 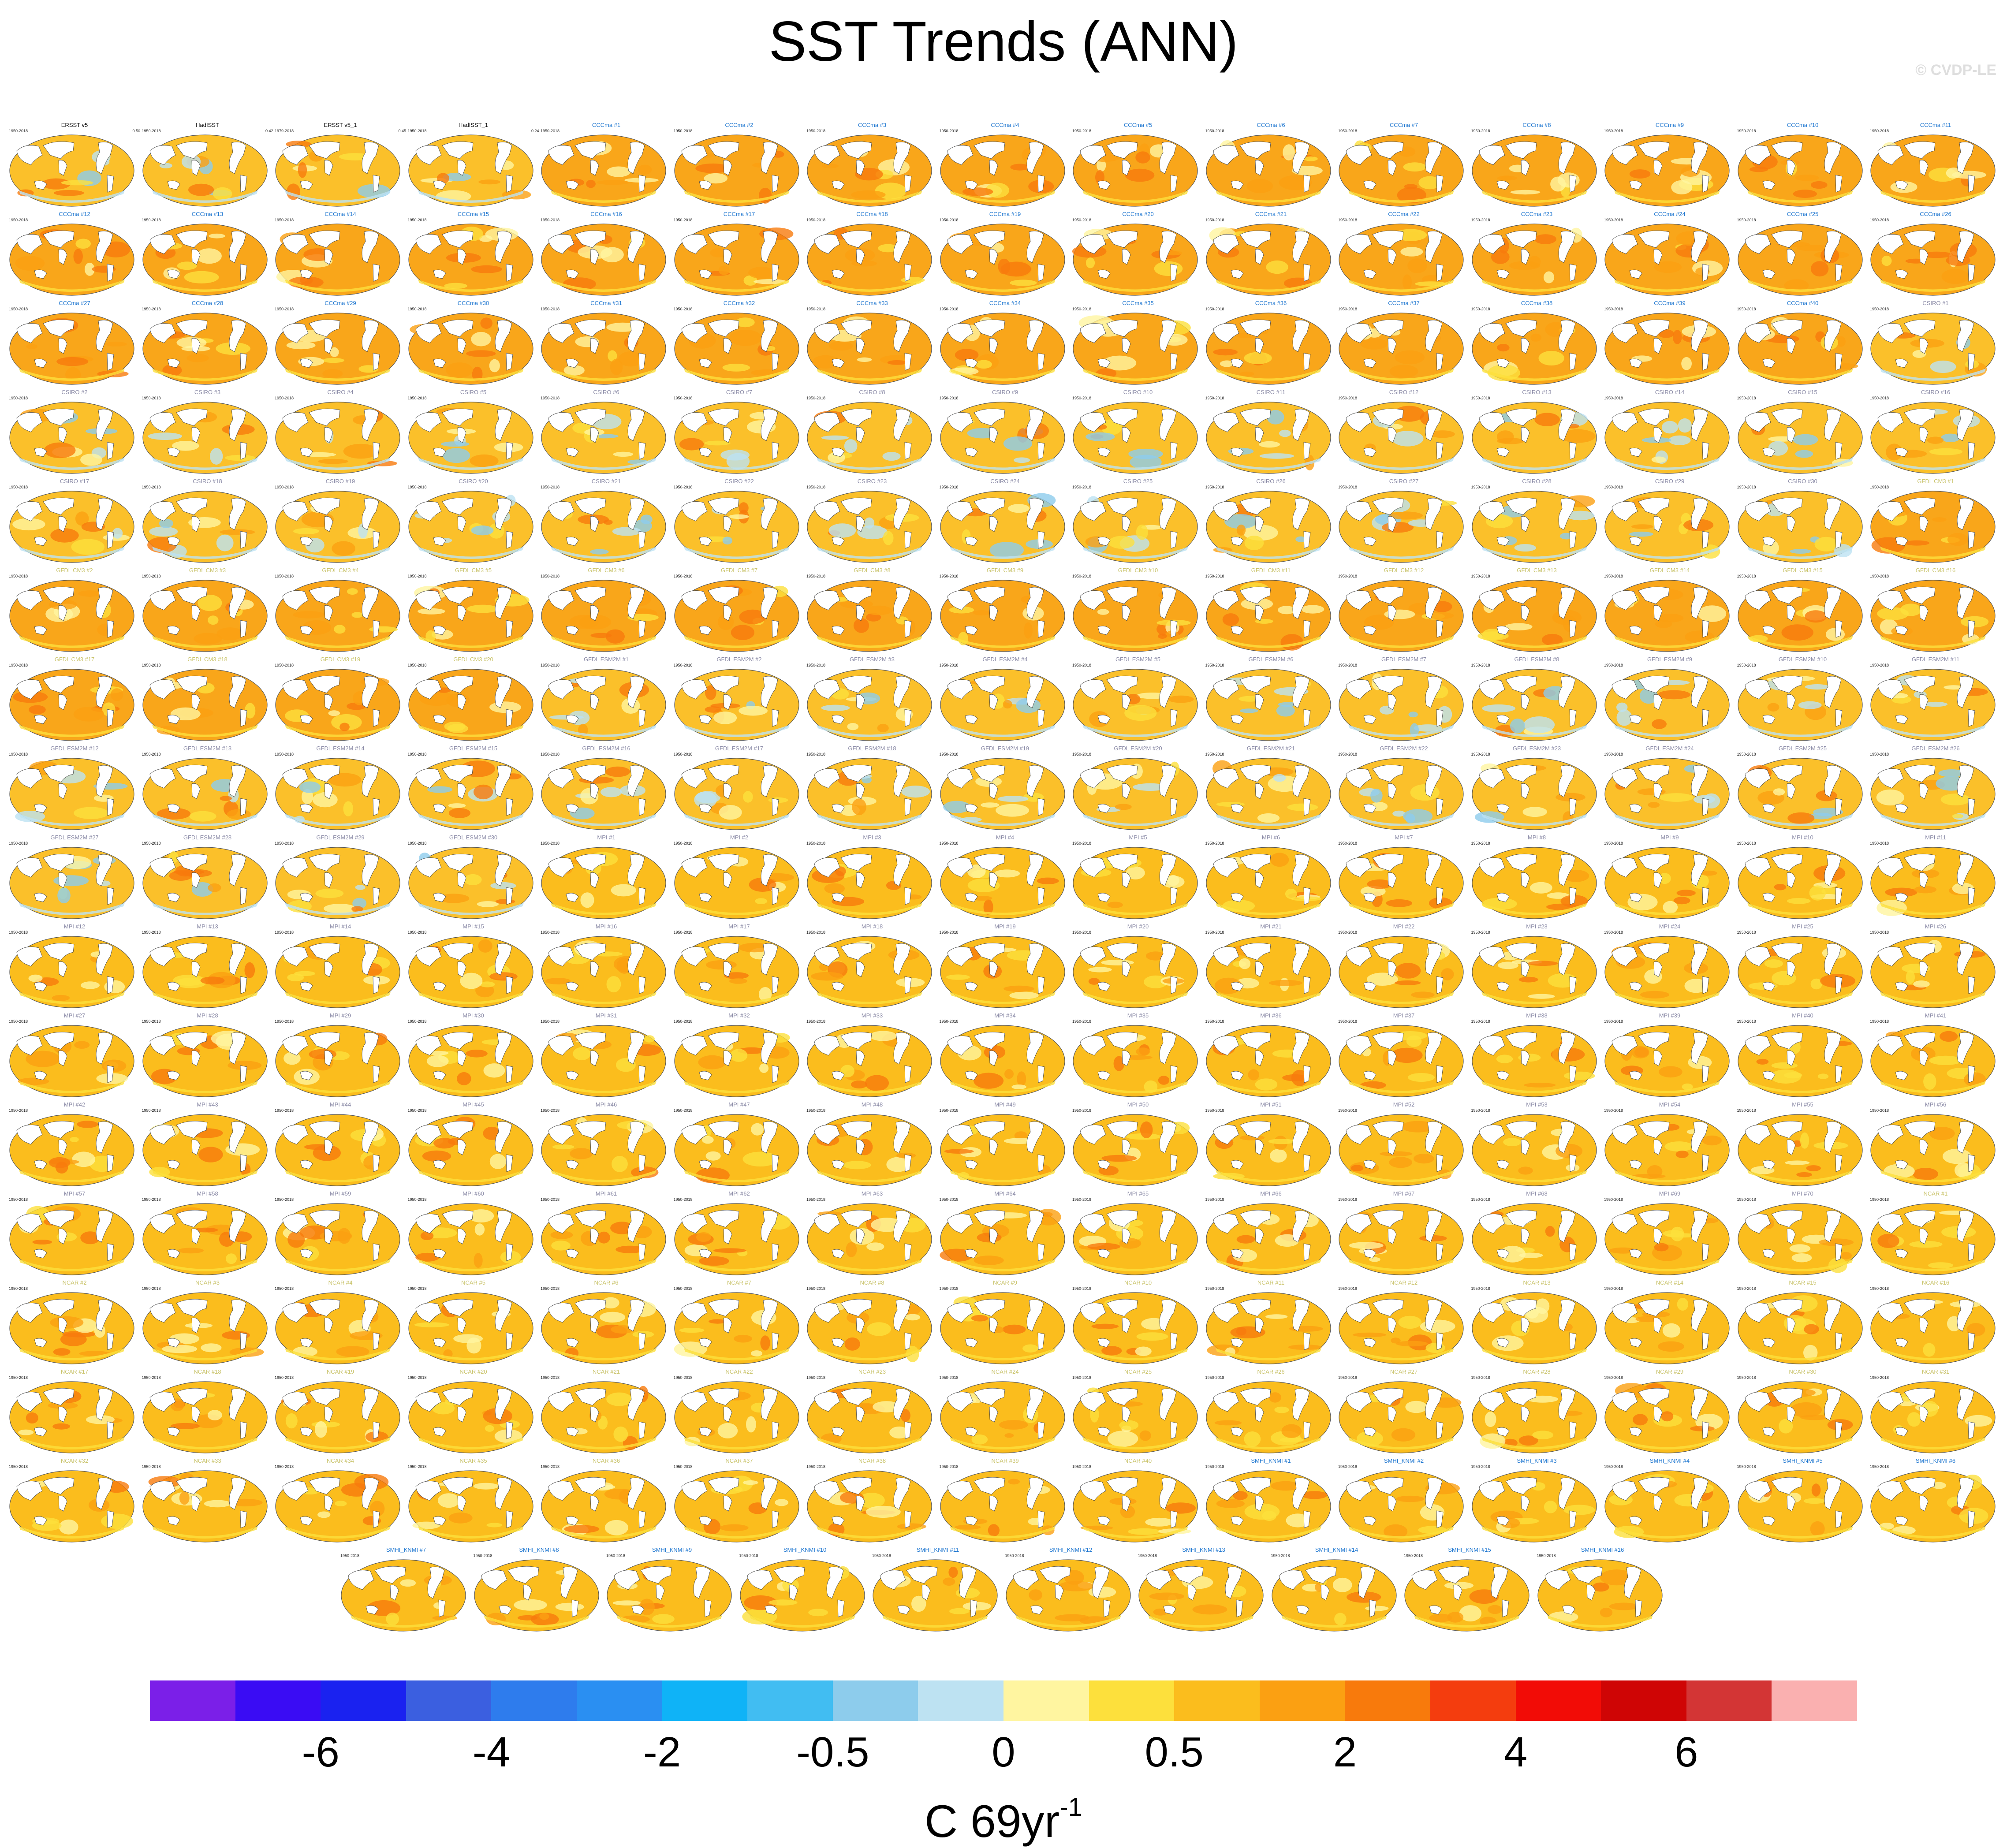 I want to click on panel-title: CCCma #21, so click(x=1271, y=214).